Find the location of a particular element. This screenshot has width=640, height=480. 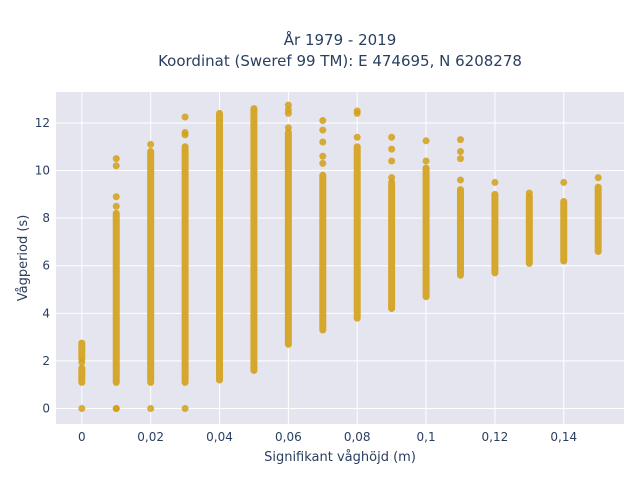

x-tick-label: 0,04 is located at coordinates (219, 437).